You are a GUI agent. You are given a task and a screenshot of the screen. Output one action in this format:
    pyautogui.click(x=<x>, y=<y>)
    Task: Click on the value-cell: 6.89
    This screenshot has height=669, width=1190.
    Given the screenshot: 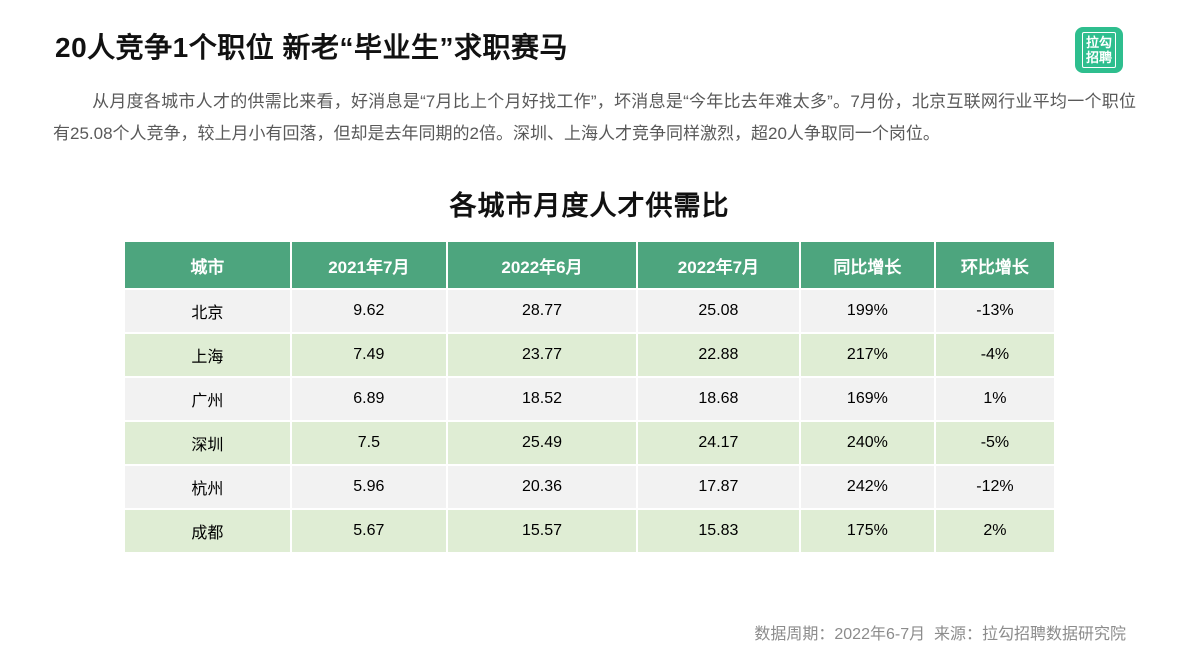 What is the action you would take?
    pyautogui.click(x=369, y=399)
    